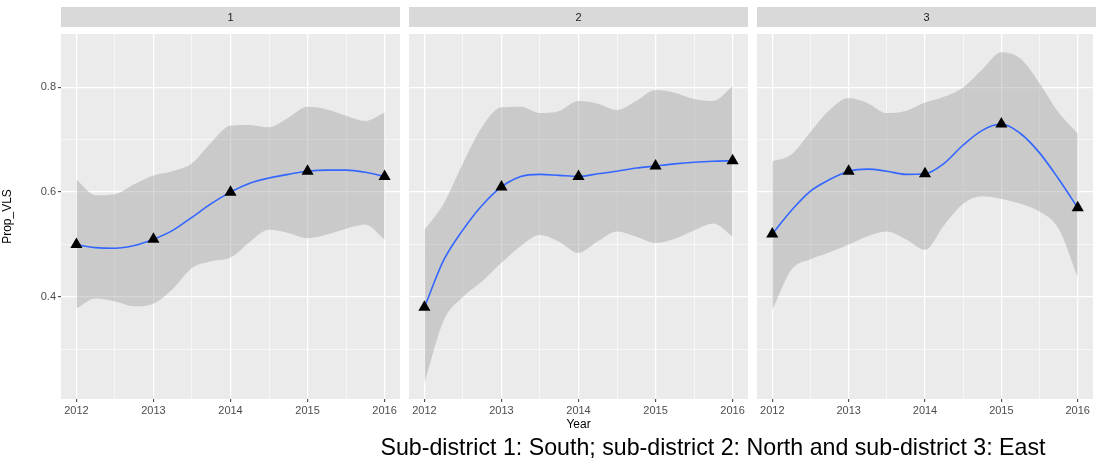  I want to click on y-tick-label: 0.4, so click(48, 295).